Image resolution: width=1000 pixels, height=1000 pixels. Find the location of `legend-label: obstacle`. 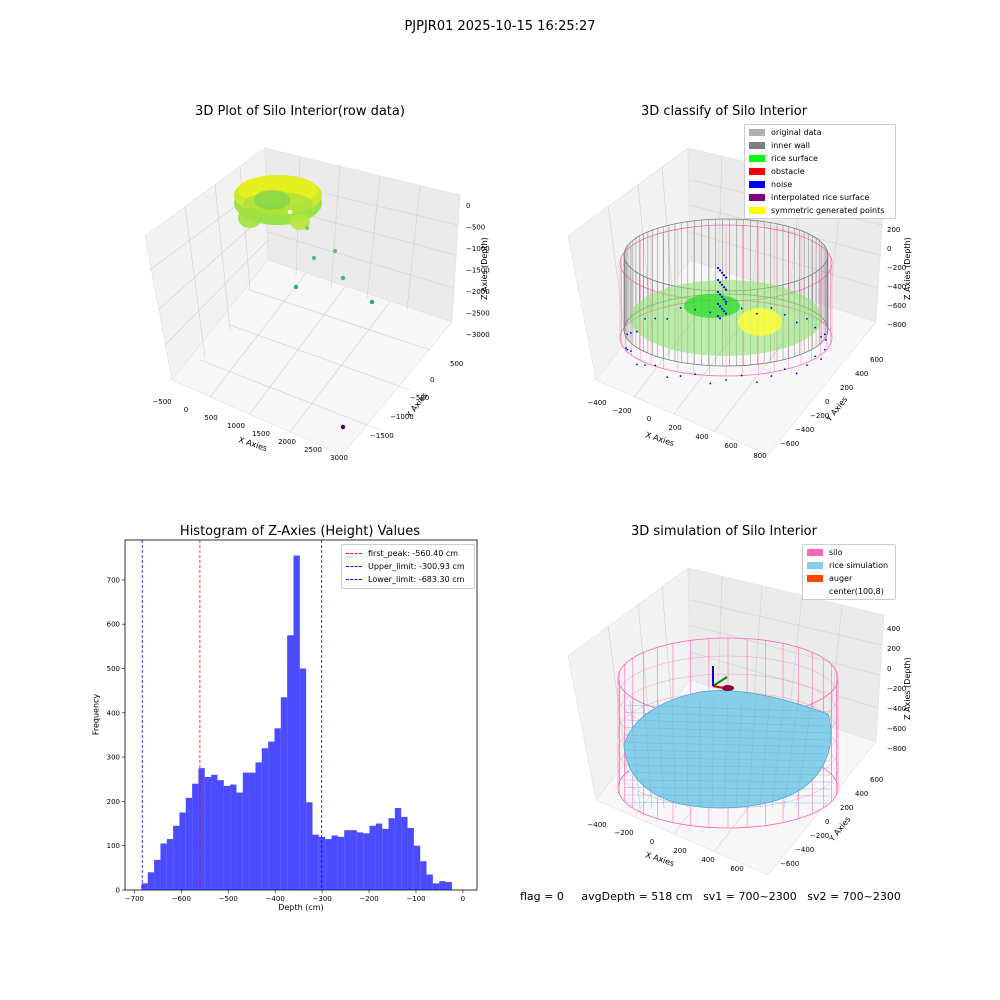

legend-label: obstacle is located at coordinates (788, 171).